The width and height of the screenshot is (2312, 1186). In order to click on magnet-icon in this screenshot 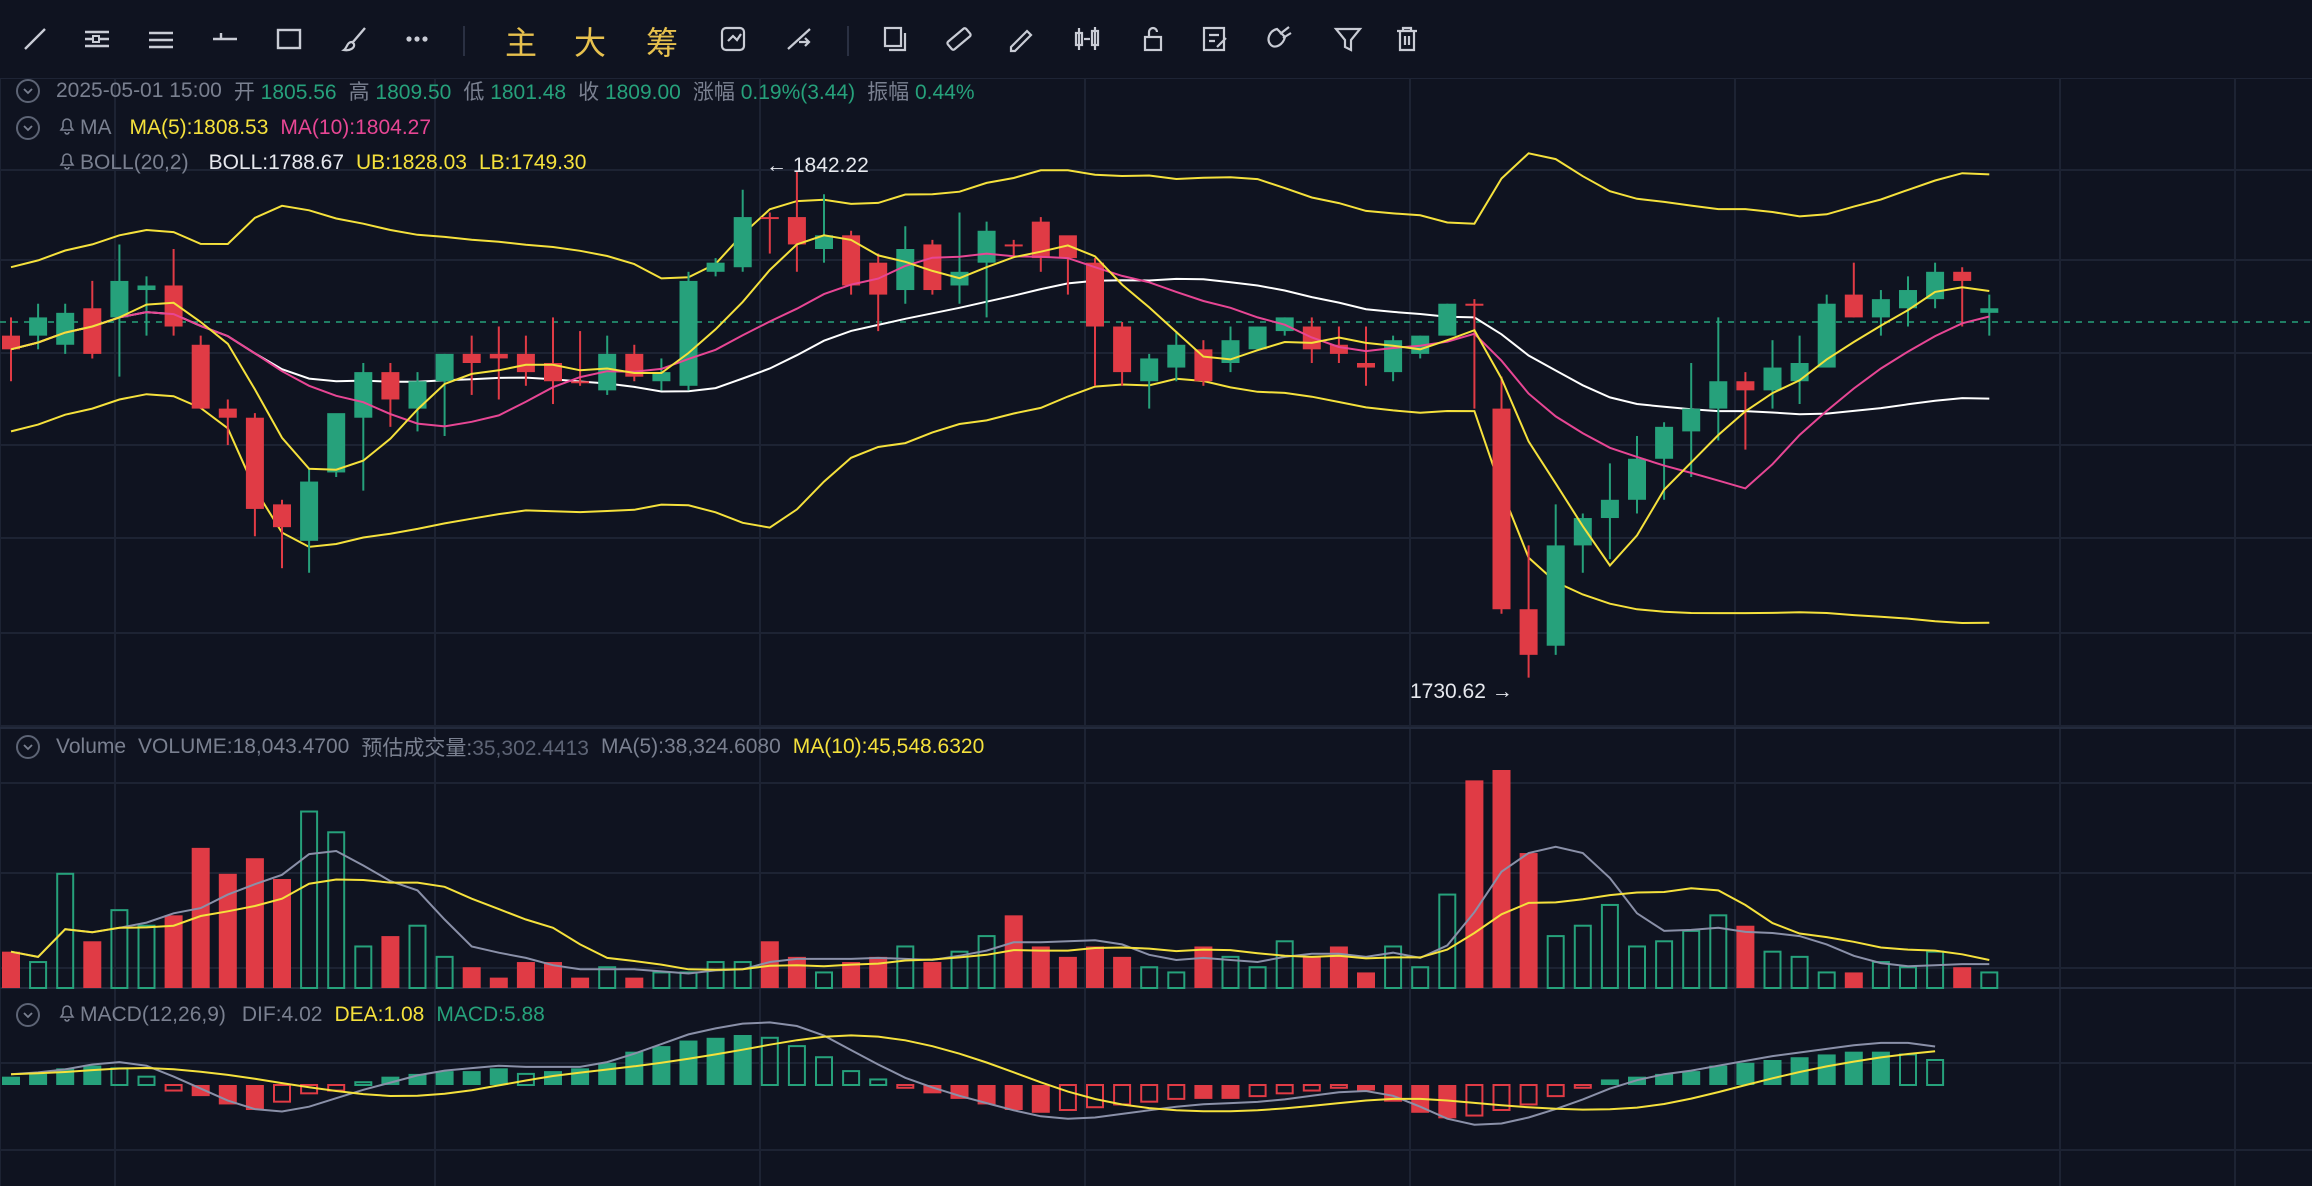, I will do `click(1279, 39)`.